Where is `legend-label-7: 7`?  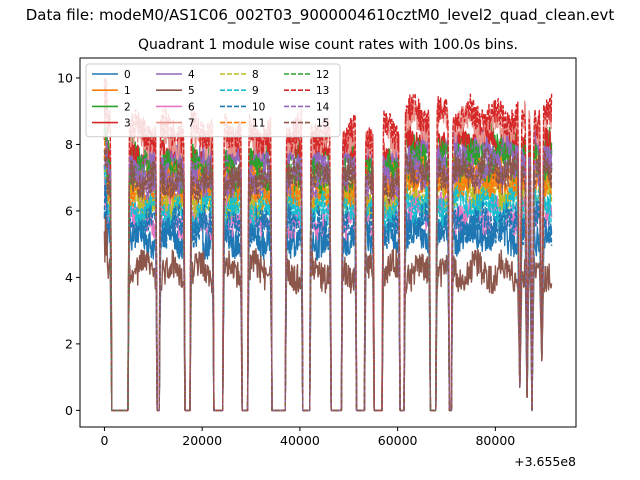
legend-label-7: 7 is located at coordinates (191, 124).